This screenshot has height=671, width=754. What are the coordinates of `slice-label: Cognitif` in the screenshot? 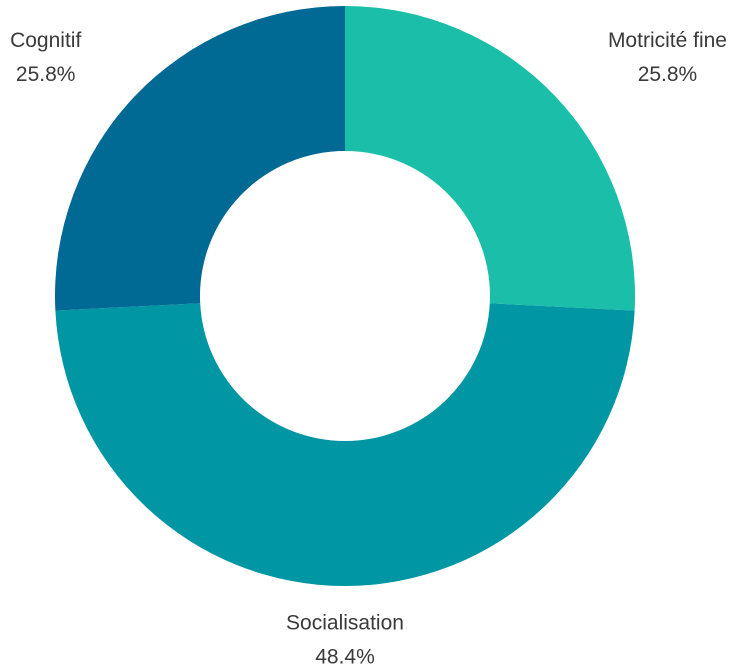 It's located at (45, 40).